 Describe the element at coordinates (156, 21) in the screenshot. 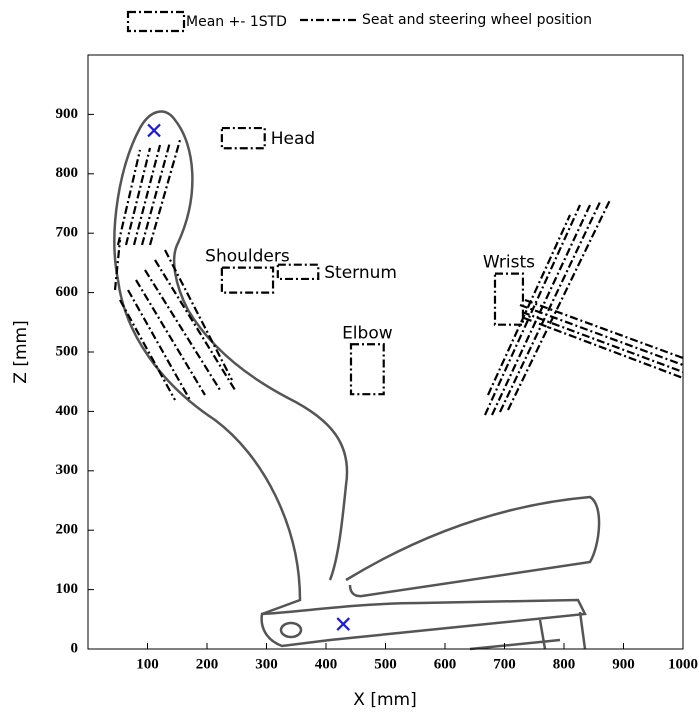

I see `legend-box-swatch` at that location.